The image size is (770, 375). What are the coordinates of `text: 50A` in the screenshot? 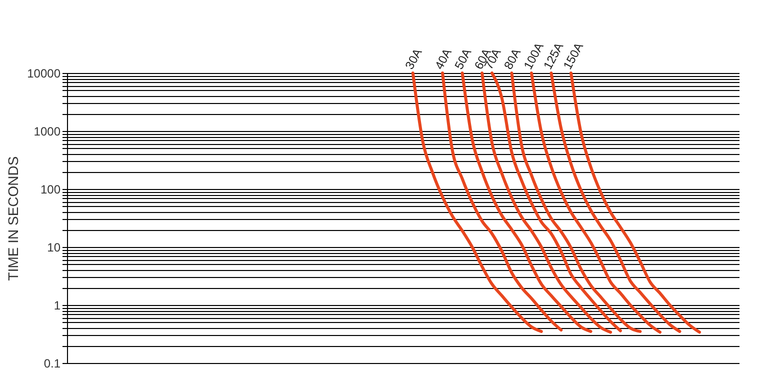 It's located at (463, 59).